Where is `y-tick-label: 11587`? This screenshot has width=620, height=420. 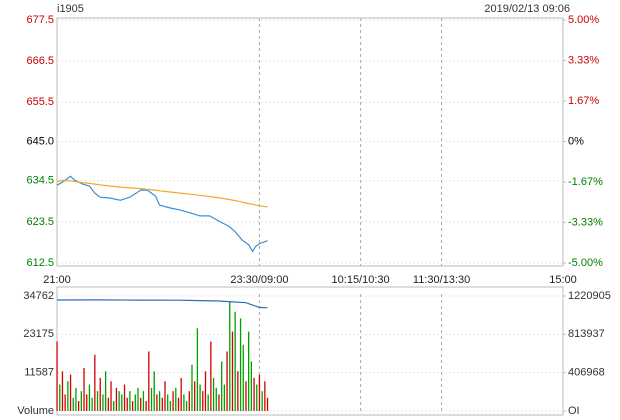
y-tick-label: 11587 is located at coordinates (39, 373).